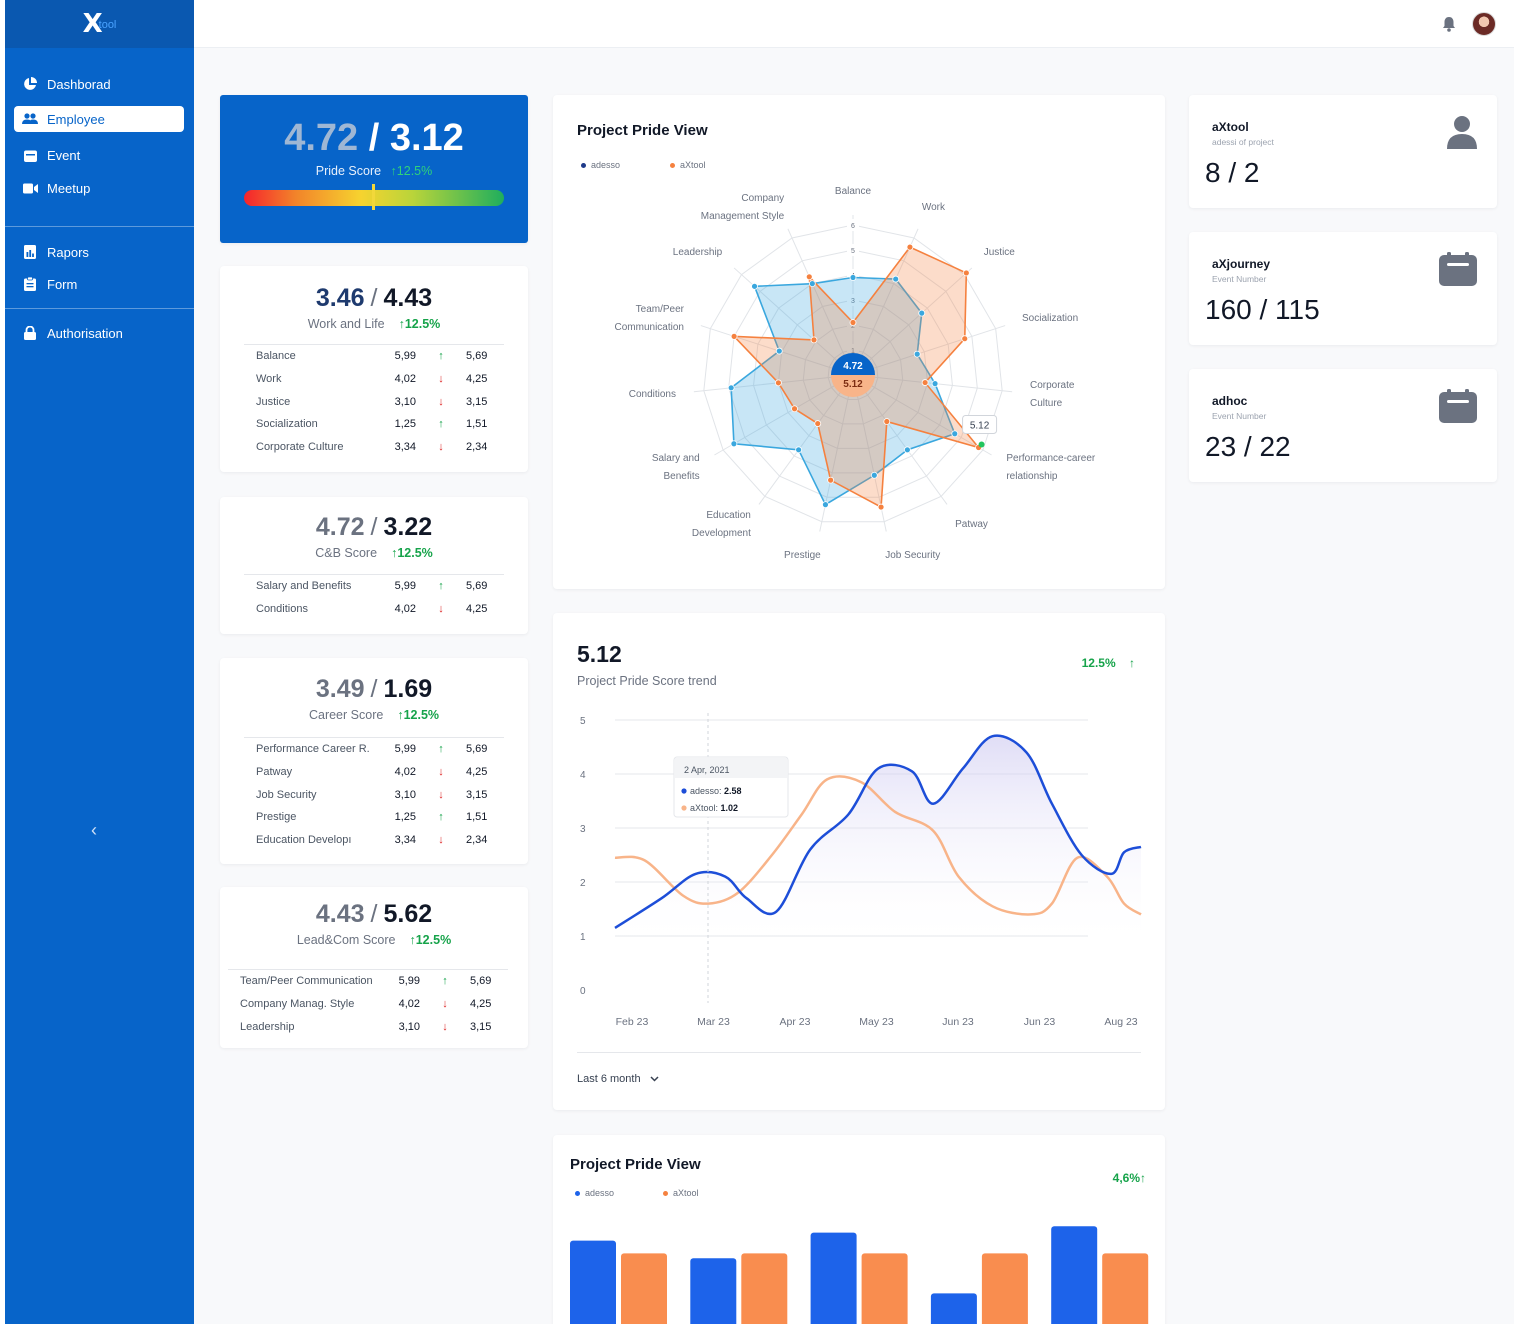 The width and height of the screenshot is (1514, 1324). What do you see at coordinates (99, 119) in the screenshot?
I see `sidebar-item-employee: Employee` at bounding box center [99, 119].